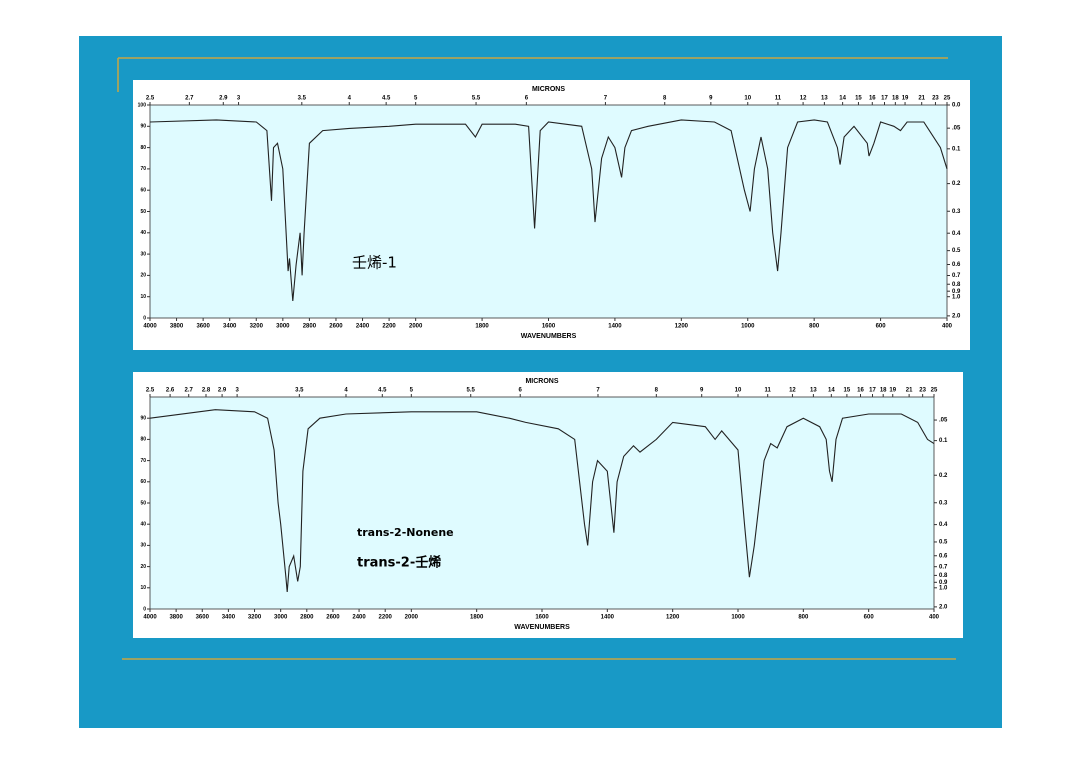 The width and height of the screenshot is (1080, 768). I want to click on x-tick-label: 3000, so click(283, 327).